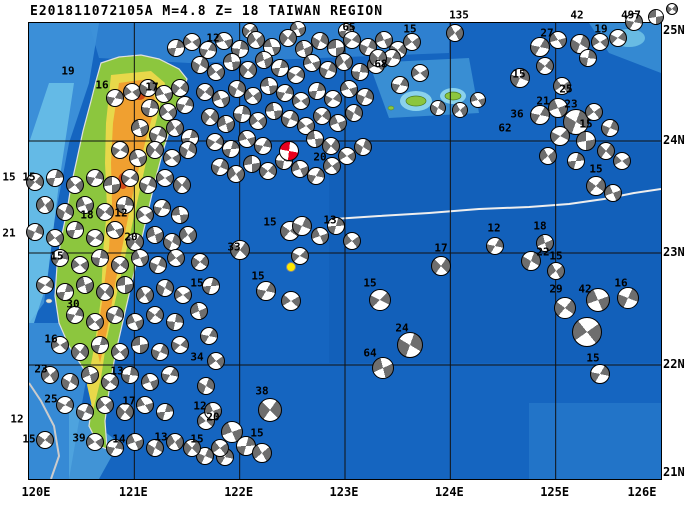 The image size is (689, 506). Describe the element at coordinates (674, 252) in the screenshot. I see `lat-tick-label: 23N` at that location.